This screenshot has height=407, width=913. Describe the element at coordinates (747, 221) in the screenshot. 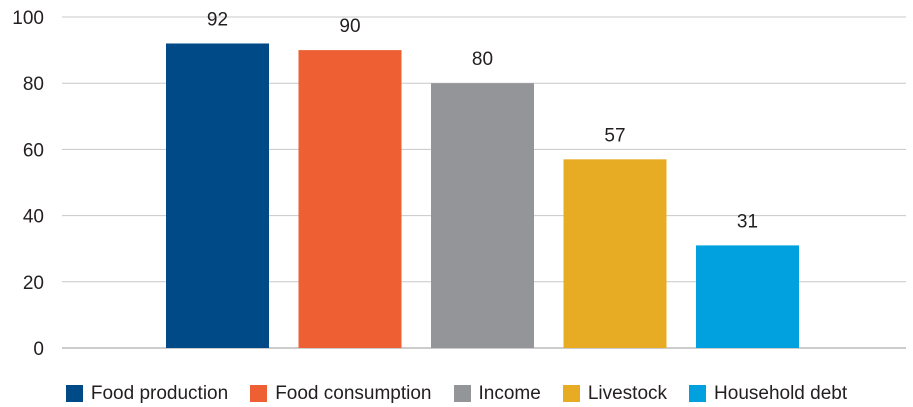

I see `data-label: 31` at that location.